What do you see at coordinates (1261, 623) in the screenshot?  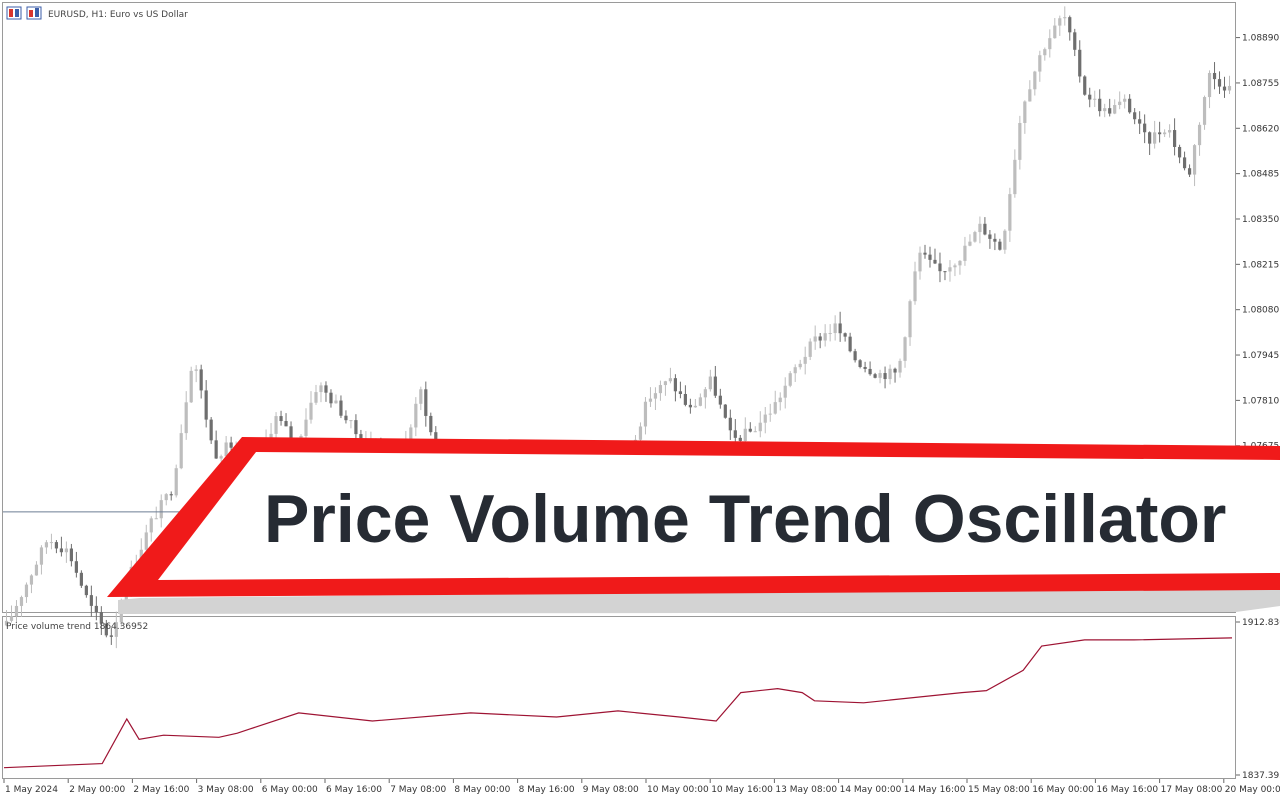 I see `indicator-tick-label: 1912.8303` at bounding box center [1261, 623].